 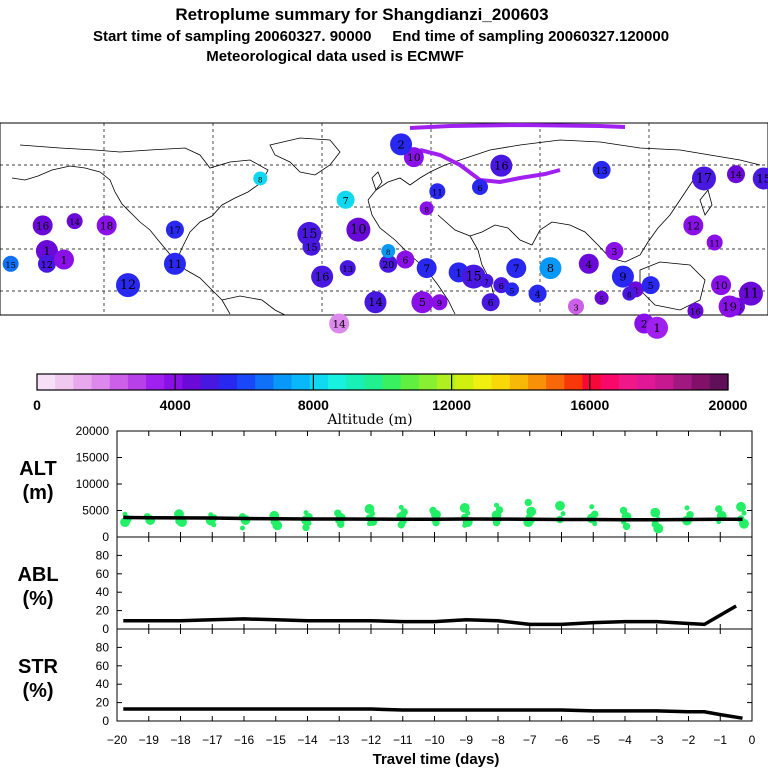 What do you see at coordinates (635, 290) in the screenshot?
I see `map-marker-label: 2` at bounding box center [635, 290].